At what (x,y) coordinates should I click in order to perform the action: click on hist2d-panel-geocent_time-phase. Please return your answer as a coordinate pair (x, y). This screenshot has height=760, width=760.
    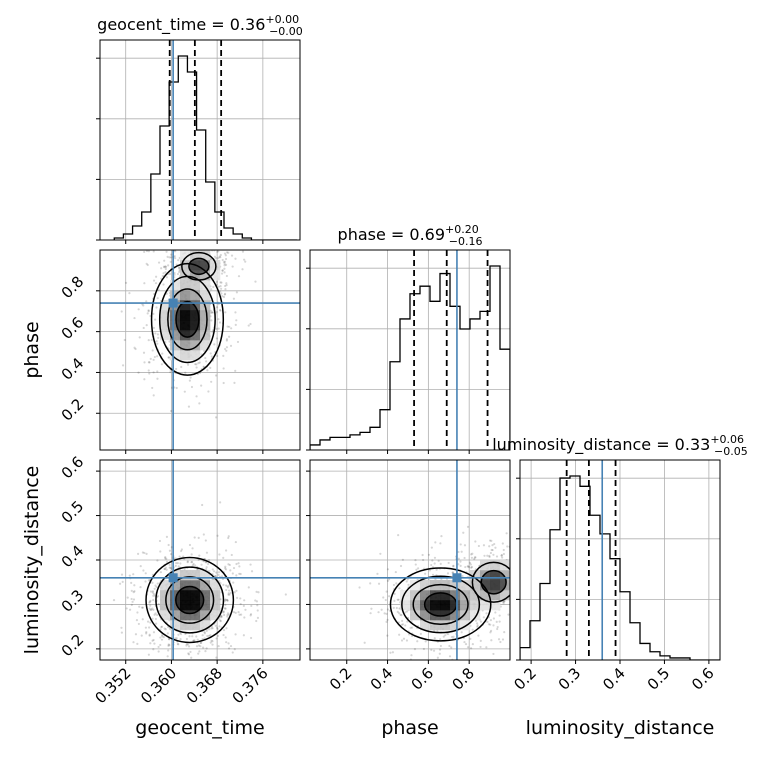
    Looking at the image, I should click on (198, 351).